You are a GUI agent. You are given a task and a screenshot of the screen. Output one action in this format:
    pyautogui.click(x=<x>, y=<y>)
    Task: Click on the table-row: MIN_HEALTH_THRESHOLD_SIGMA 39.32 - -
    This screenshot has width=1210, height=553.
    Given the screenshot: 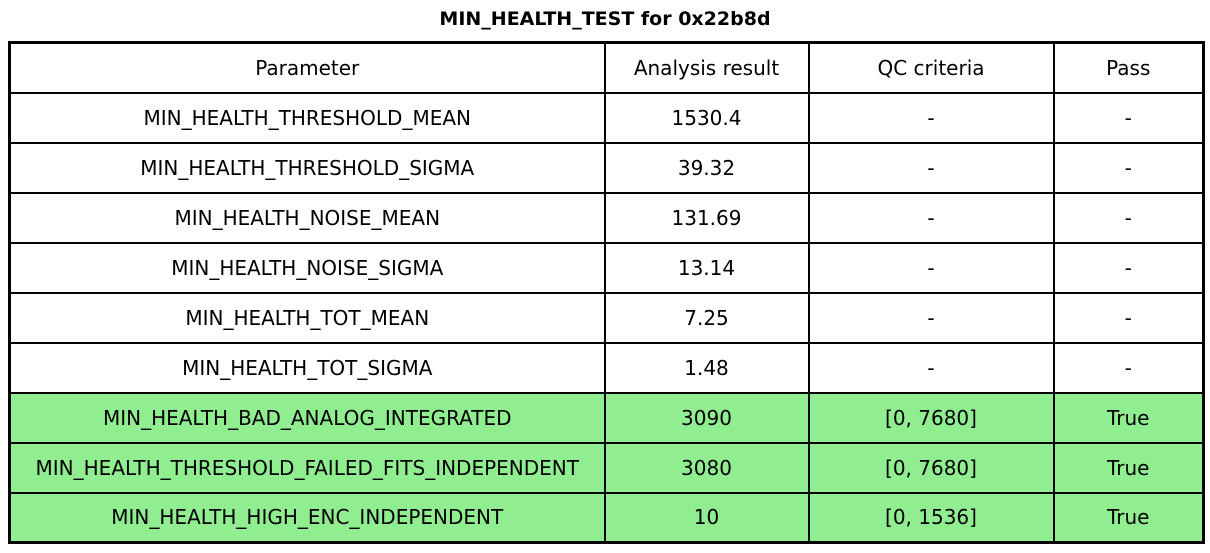 What is the action you would take?
    pyautogui.click(x=606, y=167)
    